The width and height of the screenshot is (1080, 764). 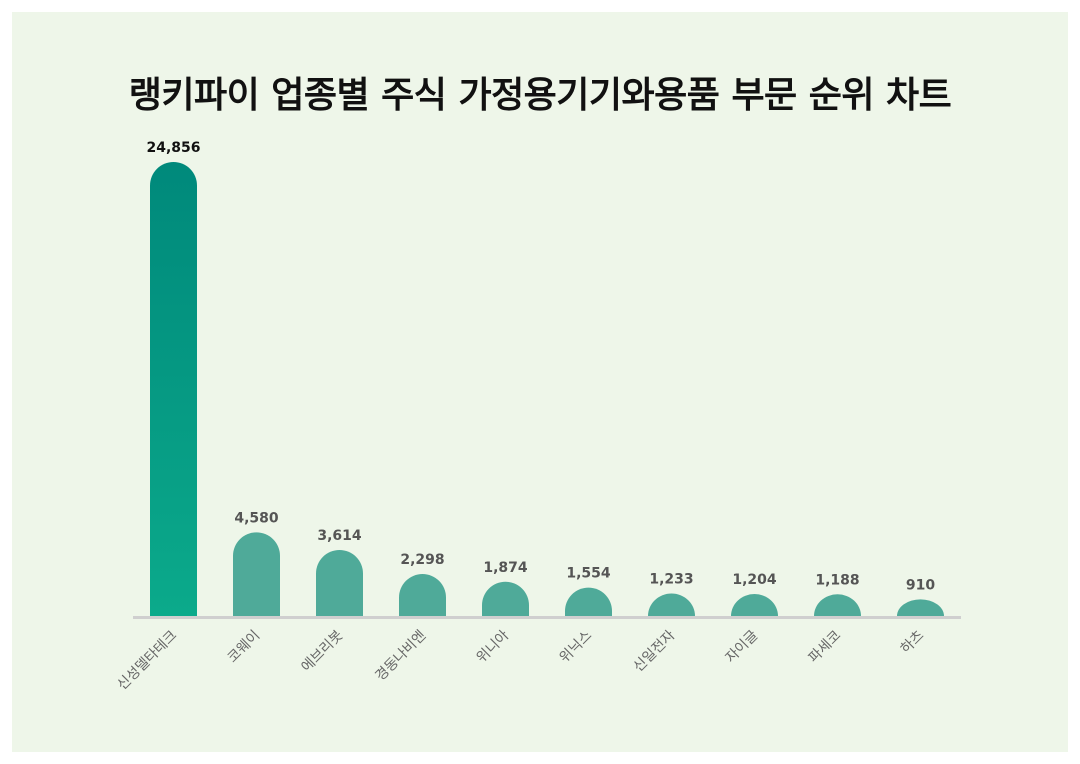 What do you see at coordinates (422, 560) in the screenshot?
I see `value-label-4: 2,298` at bounding box center [422, 560].